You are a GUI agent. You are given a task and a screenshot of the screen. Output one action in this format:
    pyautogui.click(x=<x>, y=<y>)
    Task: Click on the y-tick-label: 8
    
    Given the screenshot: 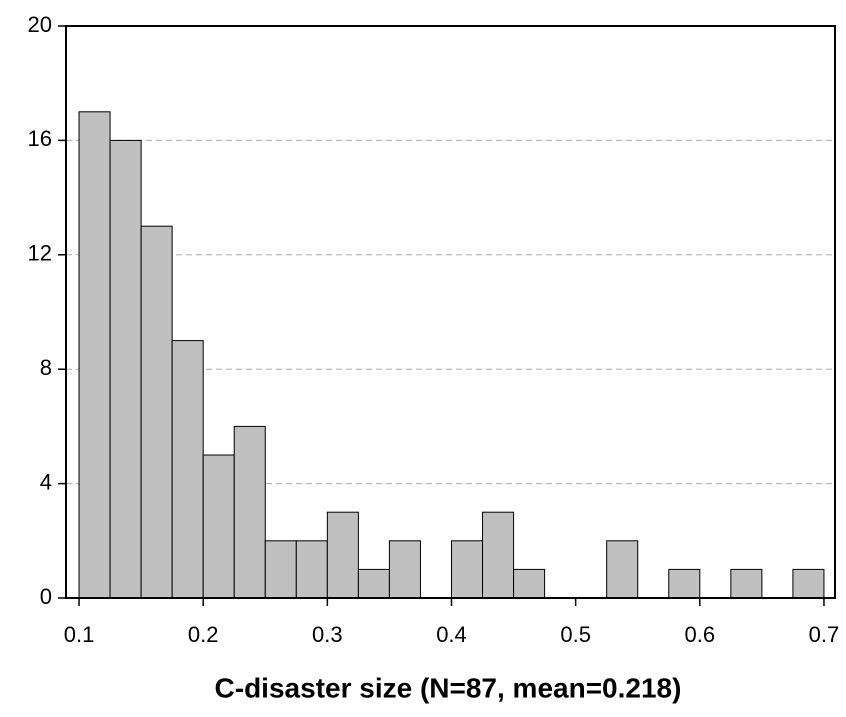 What is the action you would take?
    pyautogui.click(x=46, y=367)
    